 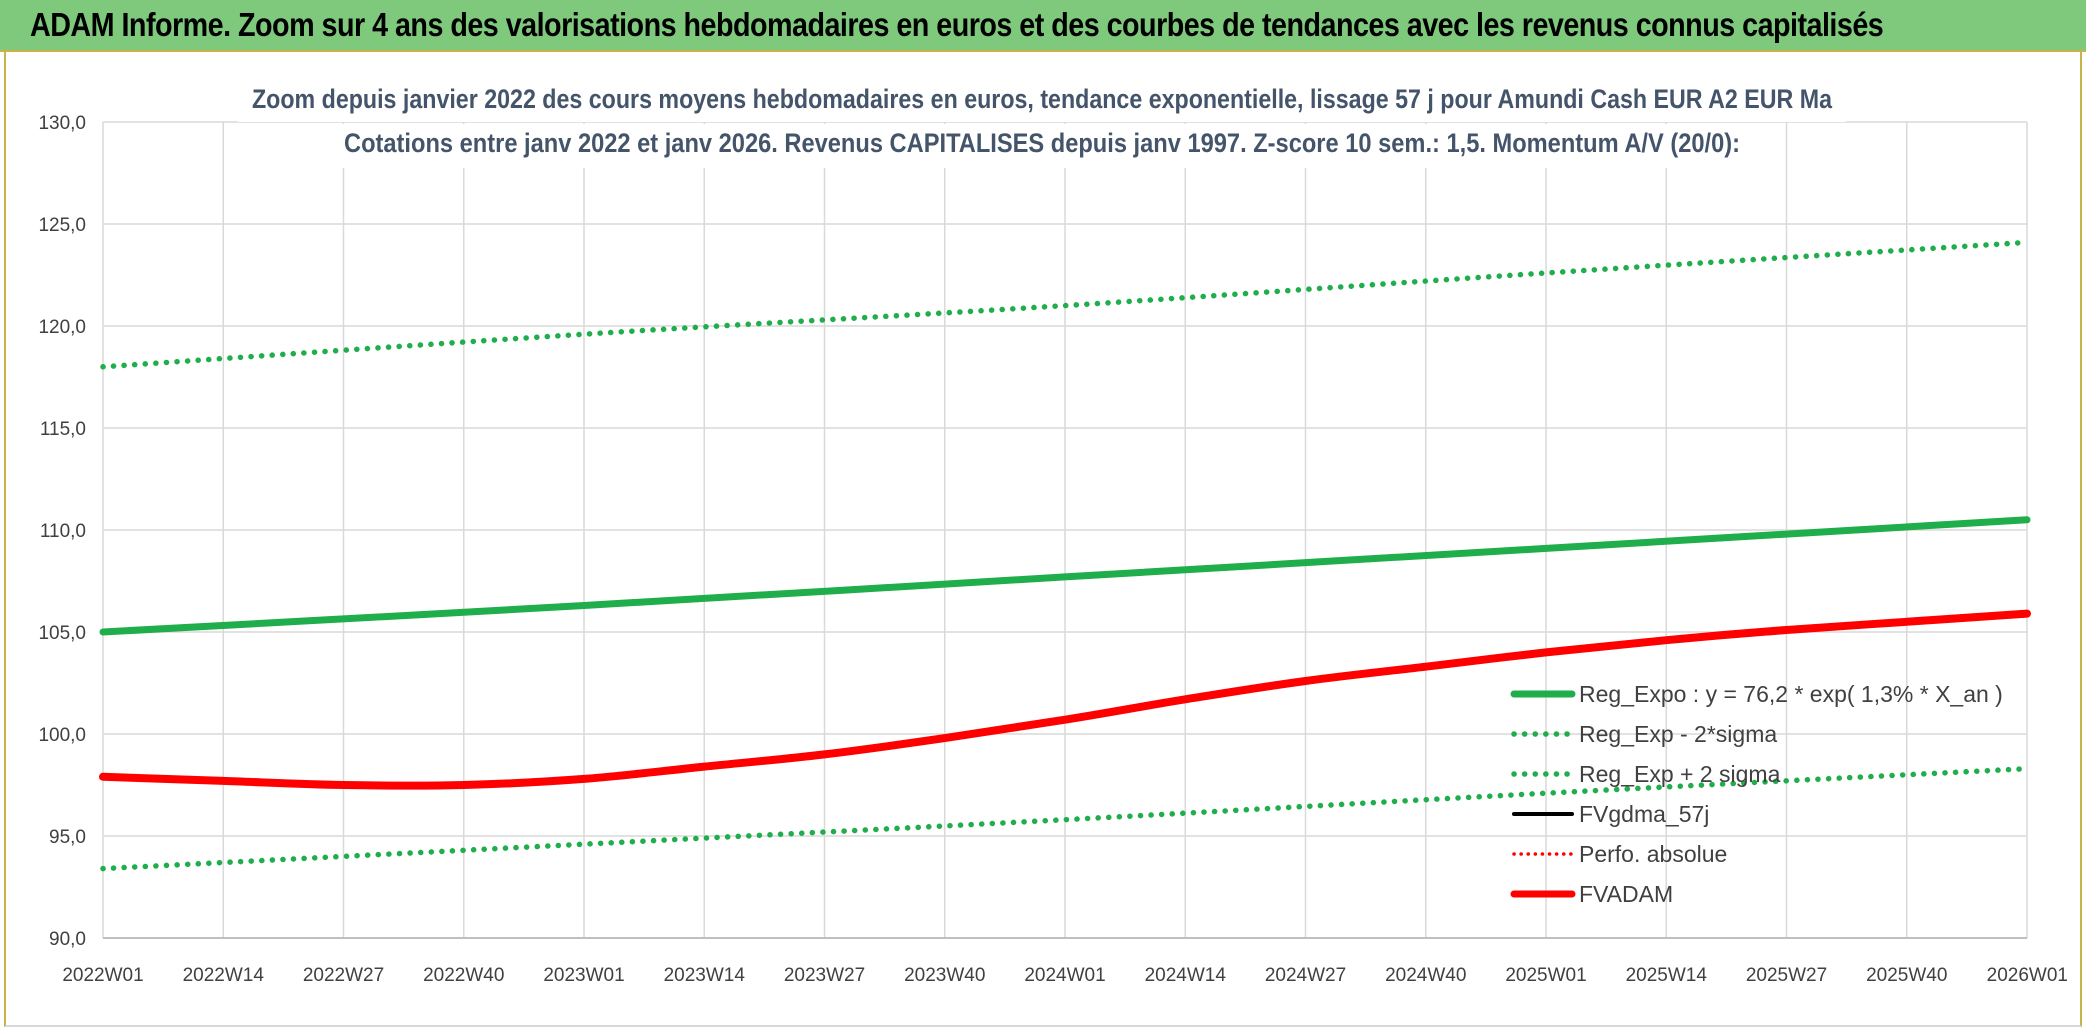 What do you see at coordinates (1065, 304) in the screenshot?
I see `series-reg-exp-plus-2sigma` at bounding box center [1065, 304].